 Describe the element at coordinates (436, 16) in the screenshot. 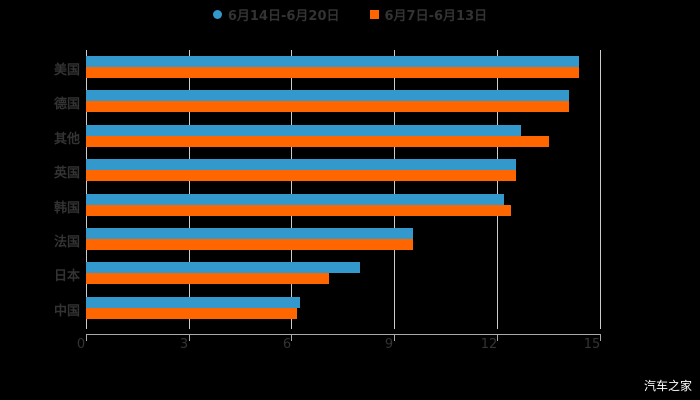

I see `legend-label: 6月7日-6月13日` at that location.